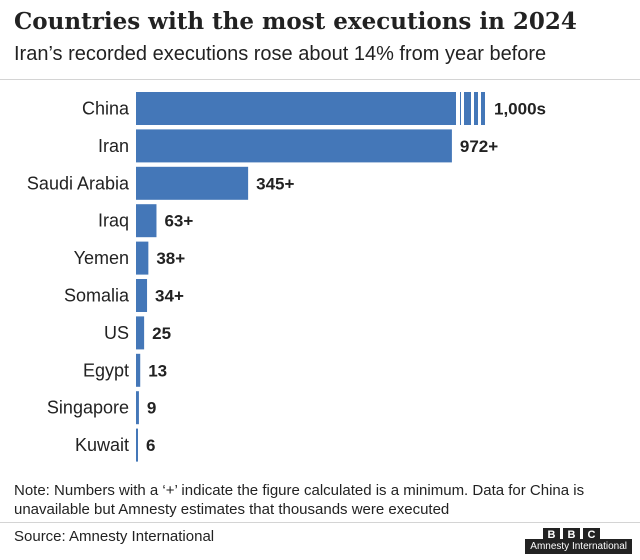  I want to click on data-label: 63+, so click(178, 221).